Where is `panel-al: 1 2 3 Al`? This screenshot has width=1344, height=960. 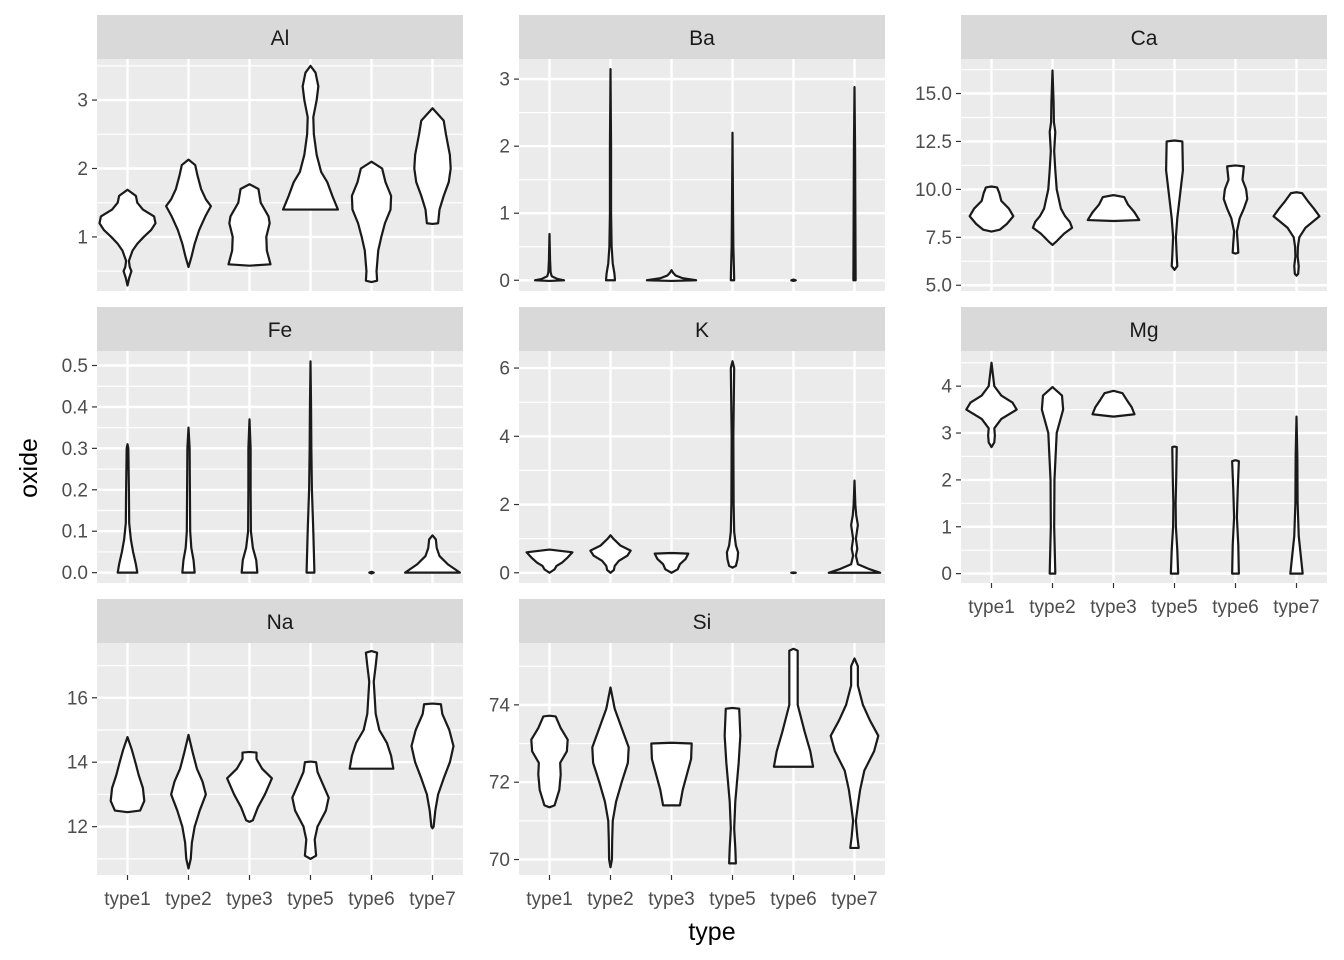
panel-al: 1 2 3 Al is located at coordinates (270, 153).